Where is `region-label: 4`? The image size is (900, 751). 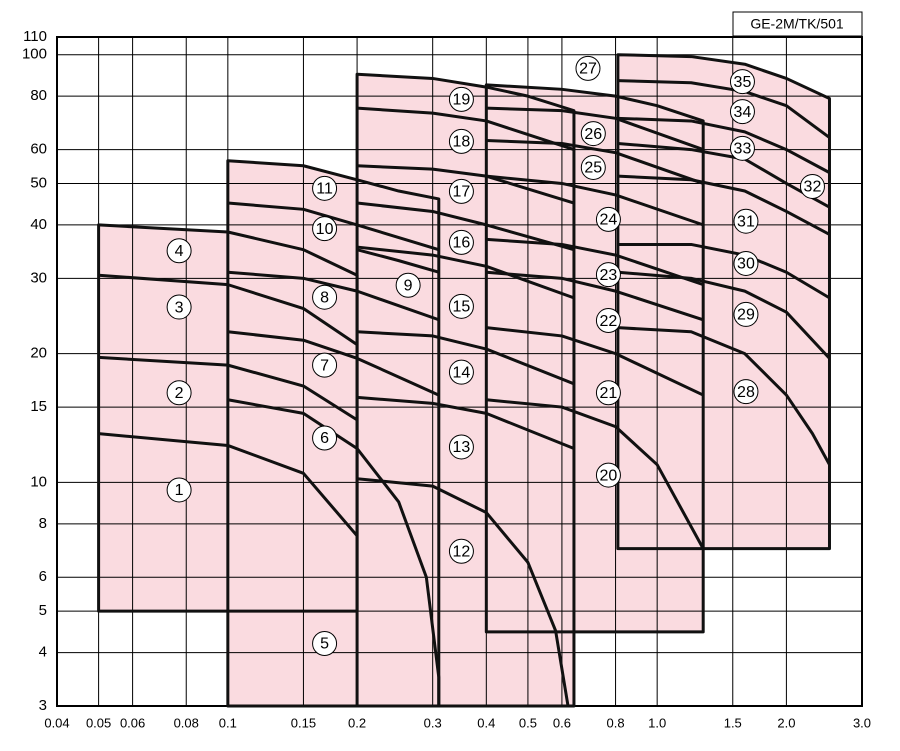
region-label: 4 is located at coordinates (179, 251).